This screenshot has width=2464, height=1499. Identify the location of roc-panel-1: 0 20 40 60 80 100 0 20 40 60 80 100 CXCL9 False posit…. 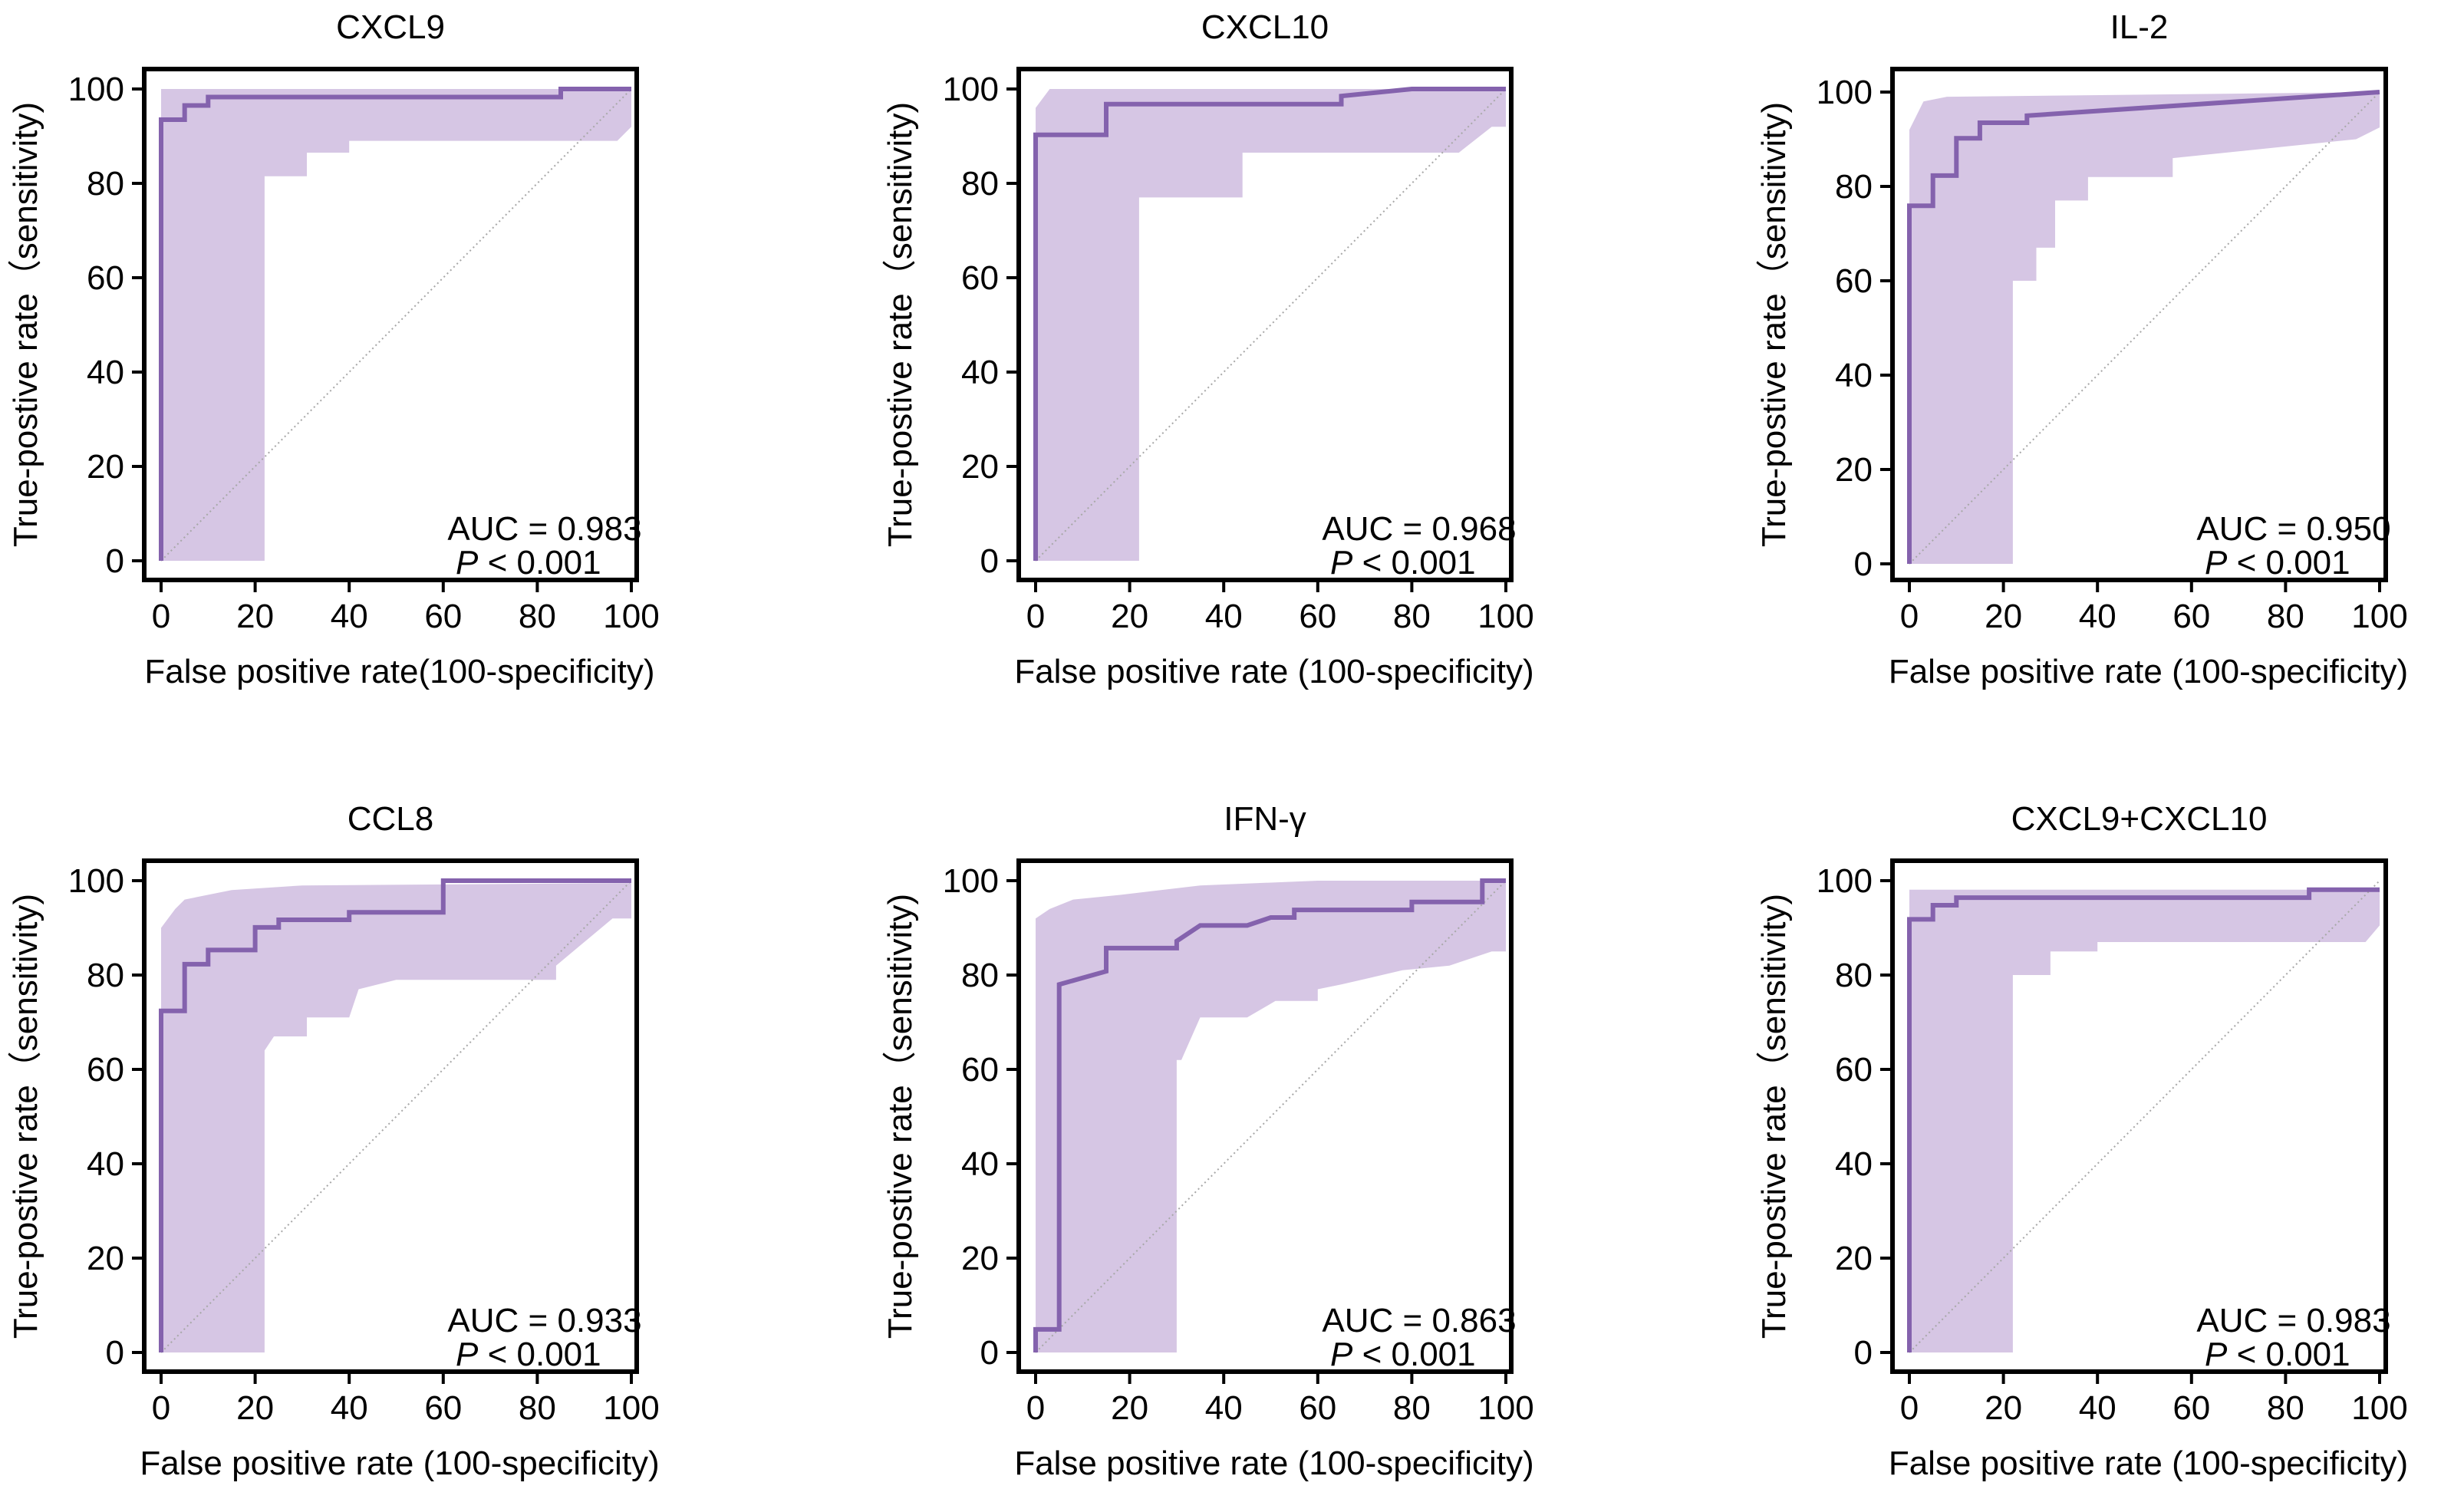
(333, 349).